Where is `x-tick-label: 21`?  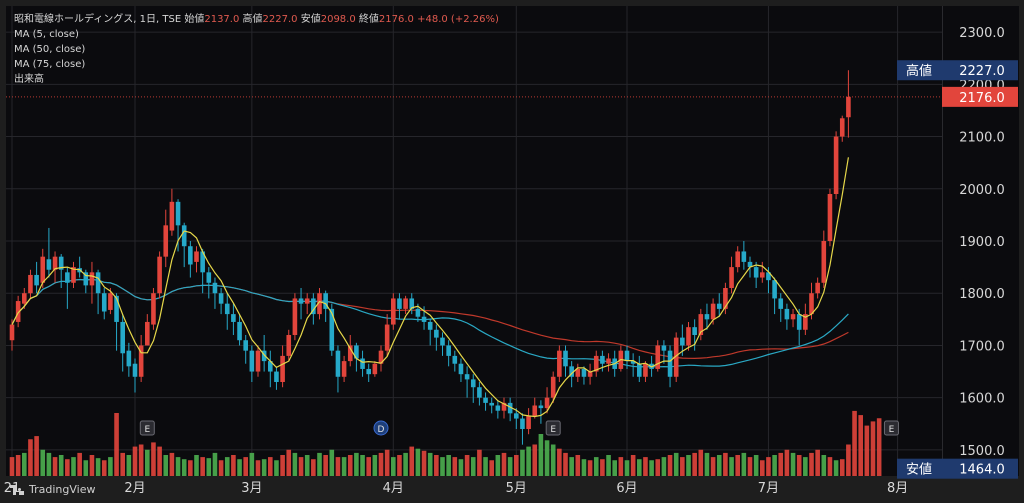 x-tick-label: 21 is located at coordinates (12, 488).